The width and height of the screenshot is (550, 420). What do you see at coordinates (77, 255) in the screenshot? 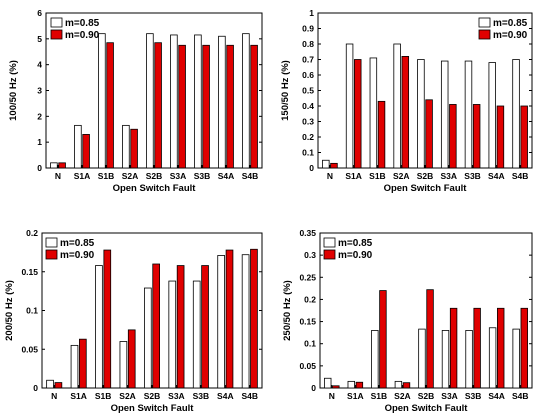
I see `legend-label: m=0.90` at bounding box center [77, 255].